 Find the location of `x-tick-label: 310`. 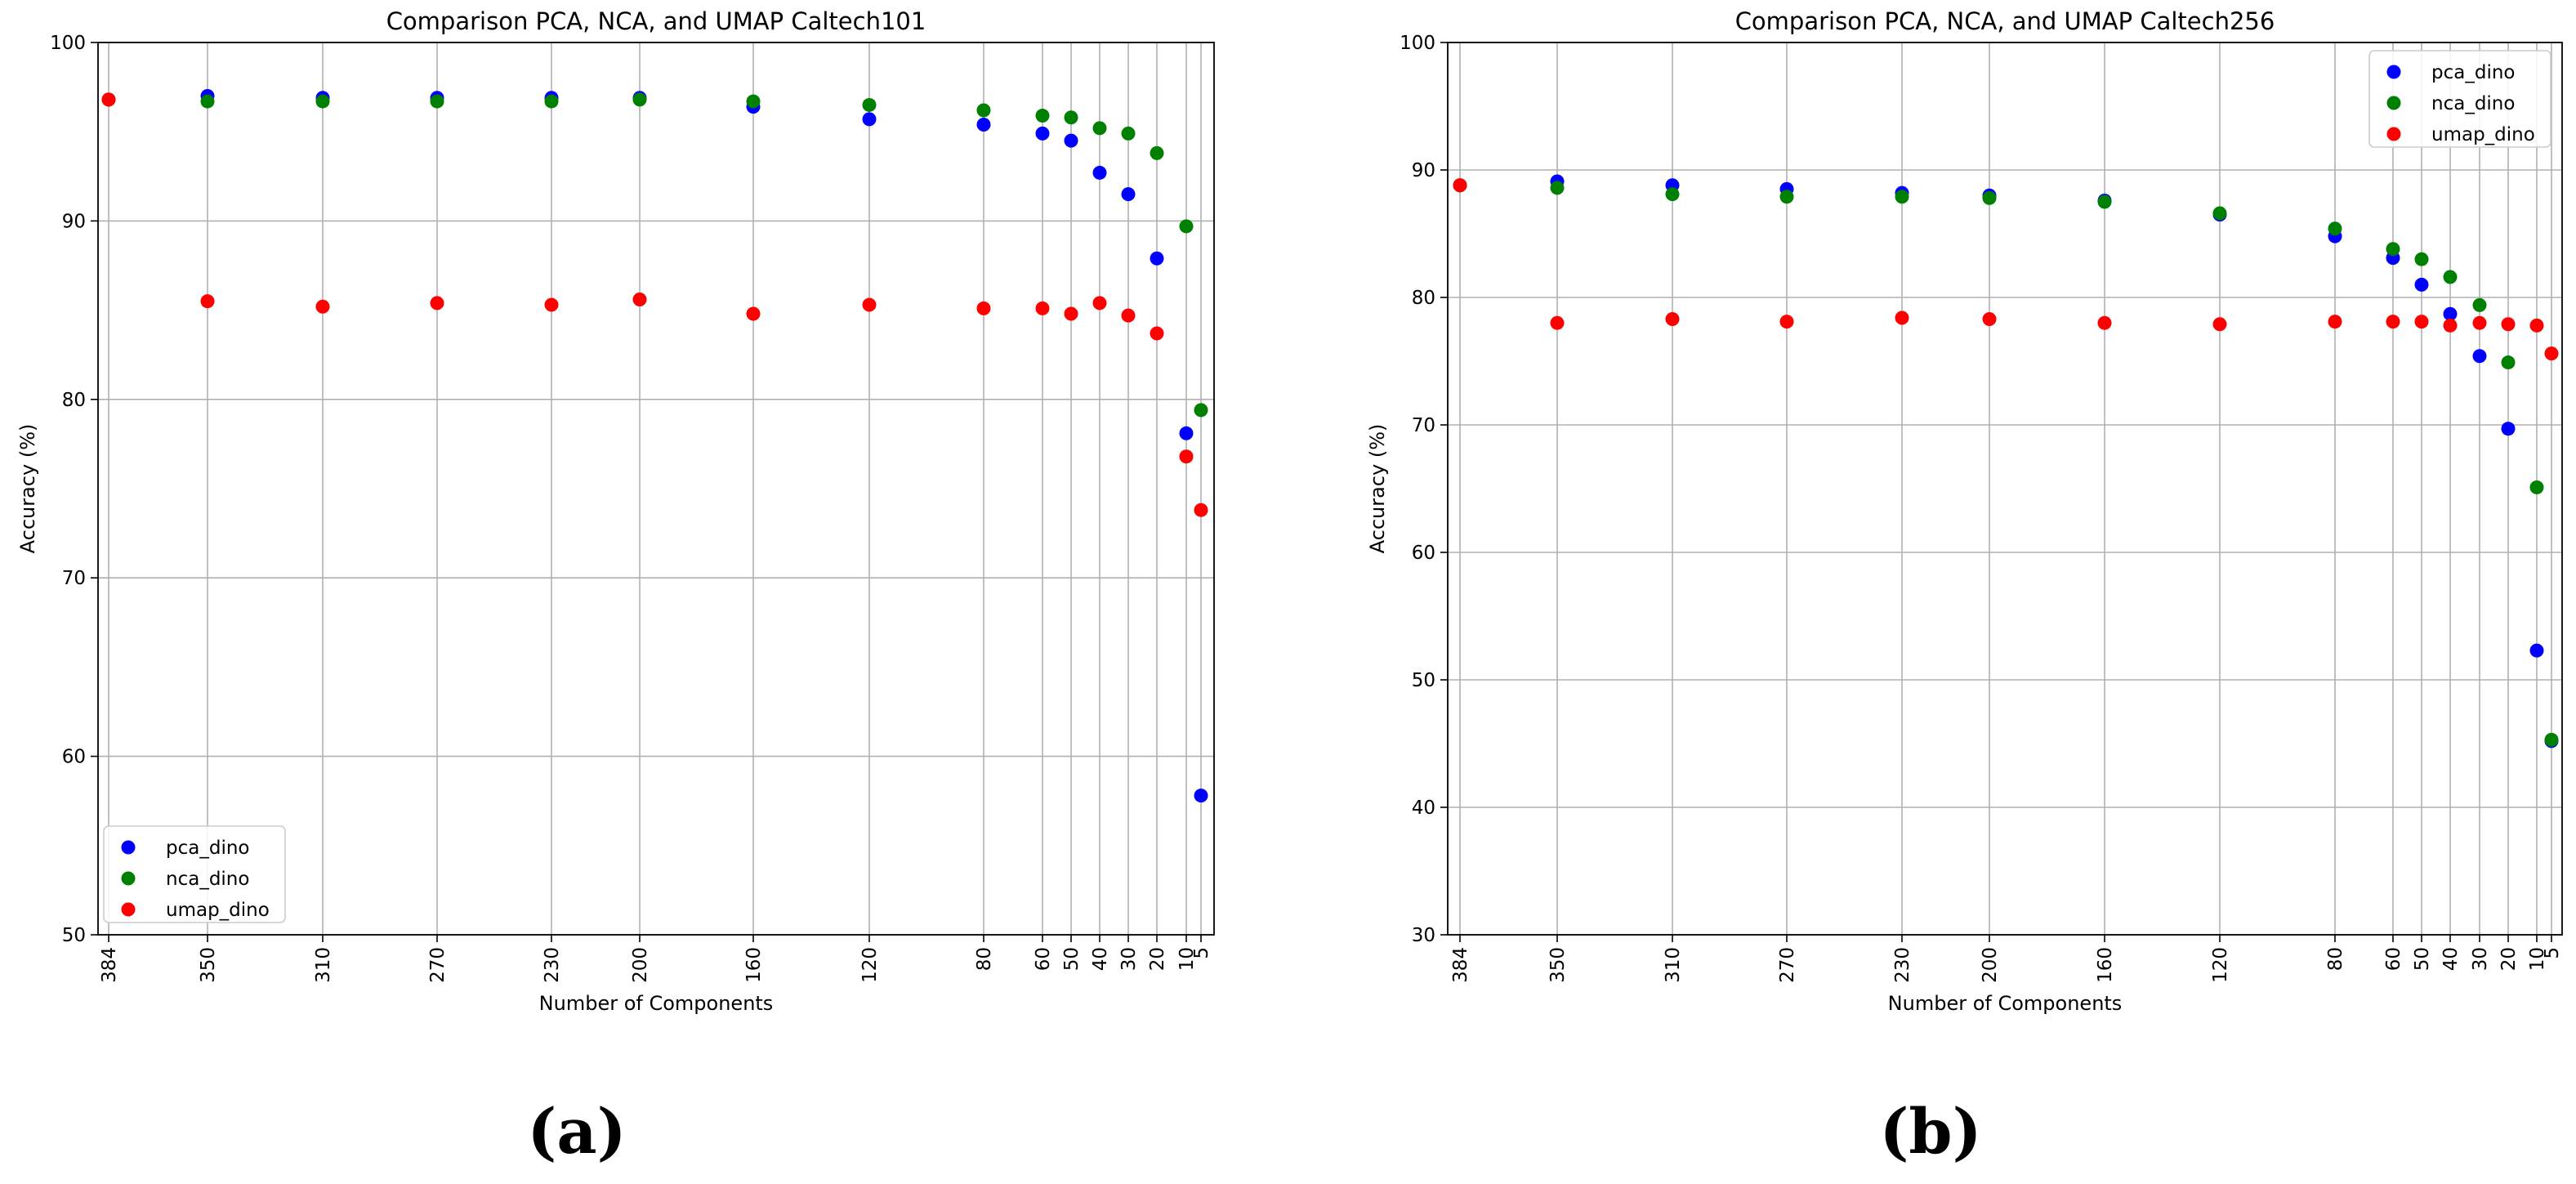

x-tick-label: 310 is located at coordinates (1673, 965).